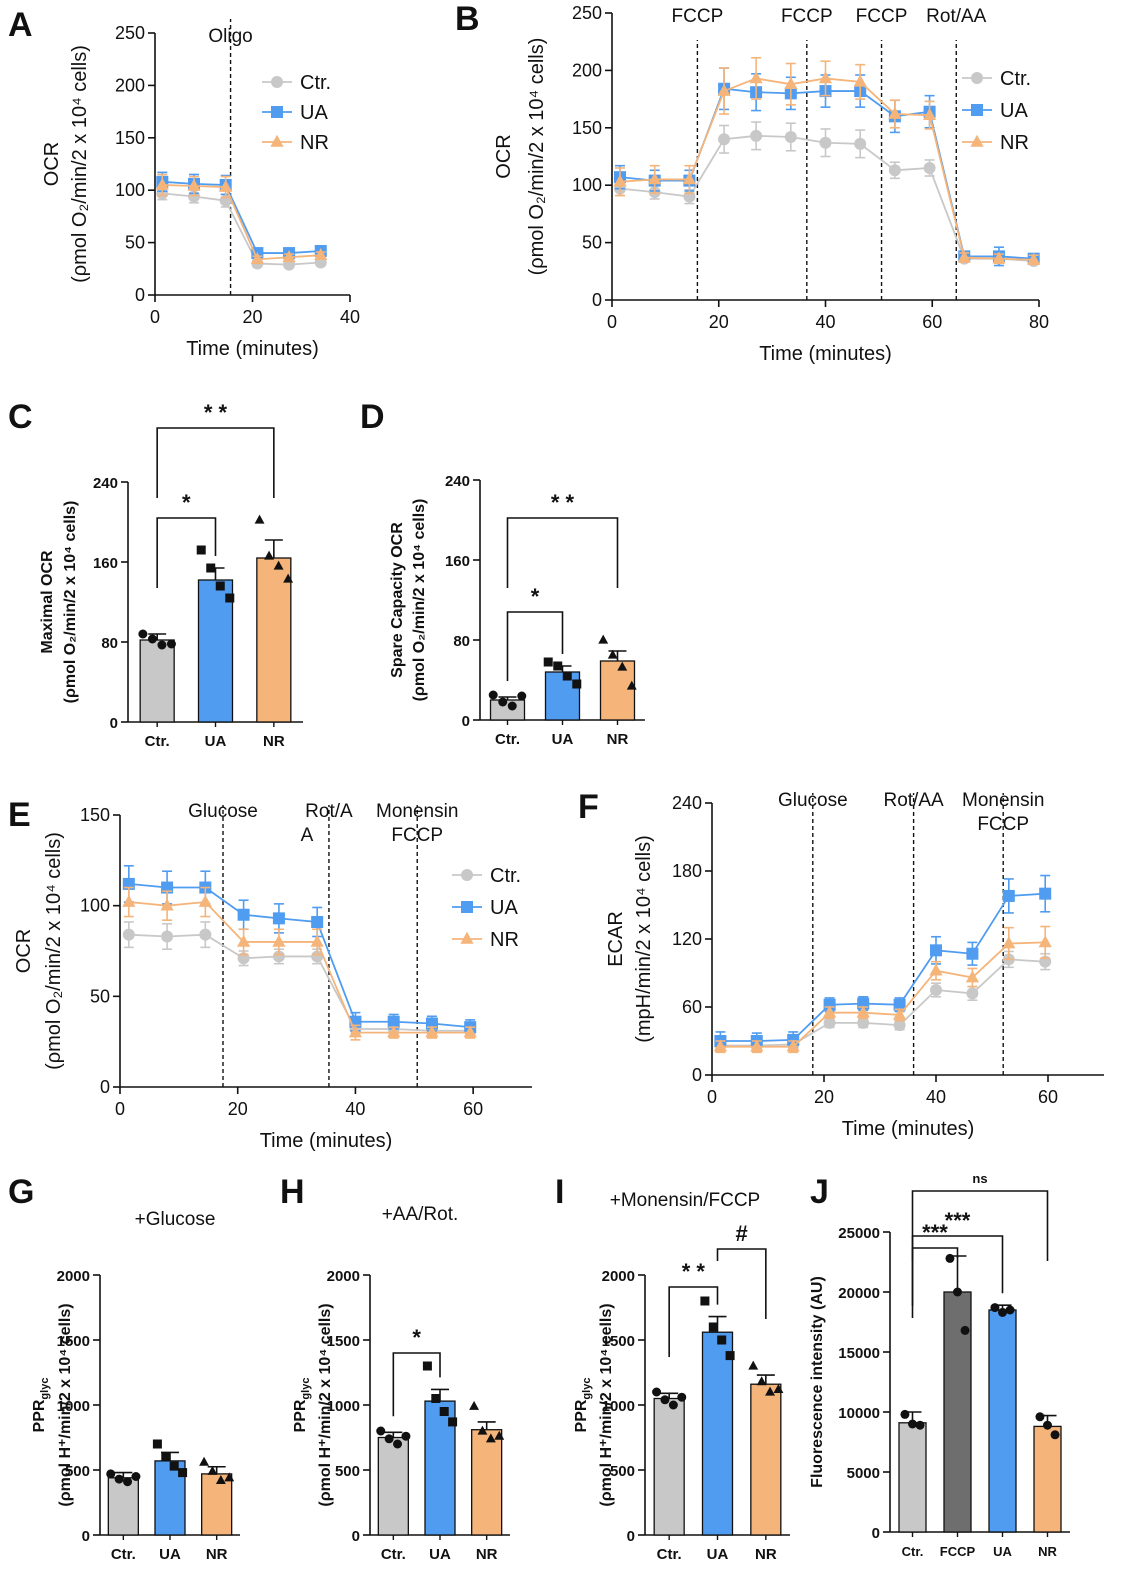 This screenshot has width=1146, height=1595. What do you see at coordinates (420, 1214) in the screenshot?
I see `subtitle: +AA/Rot.` at bounding box center [420, 1214].